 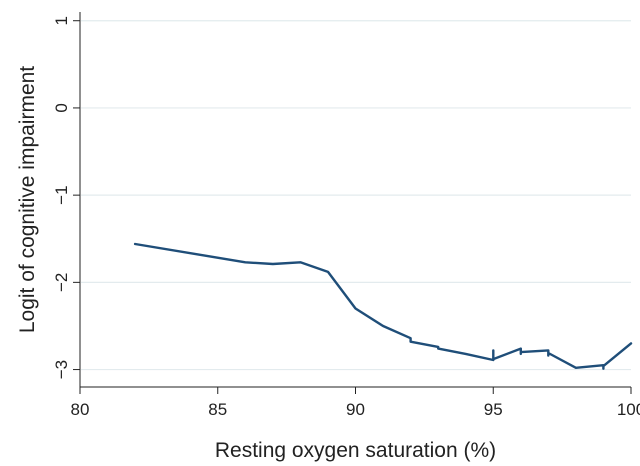 What do you see at coordinates (61, 282) in the screenshot?
I see `y-tick-label: −2` at bounding box center [61, 282].